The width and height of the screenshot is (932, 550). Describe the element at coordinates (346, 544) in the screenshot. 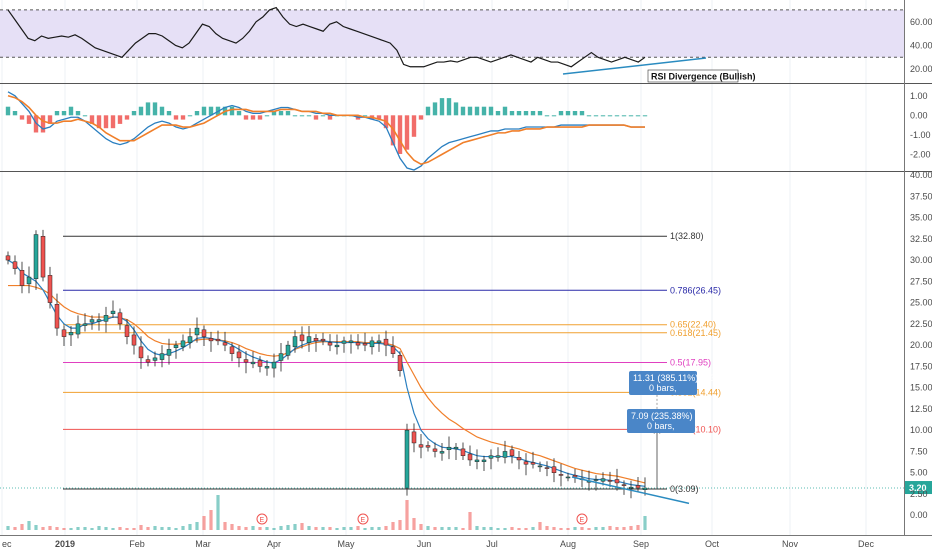

I see `x-tick-label: May` at that location.